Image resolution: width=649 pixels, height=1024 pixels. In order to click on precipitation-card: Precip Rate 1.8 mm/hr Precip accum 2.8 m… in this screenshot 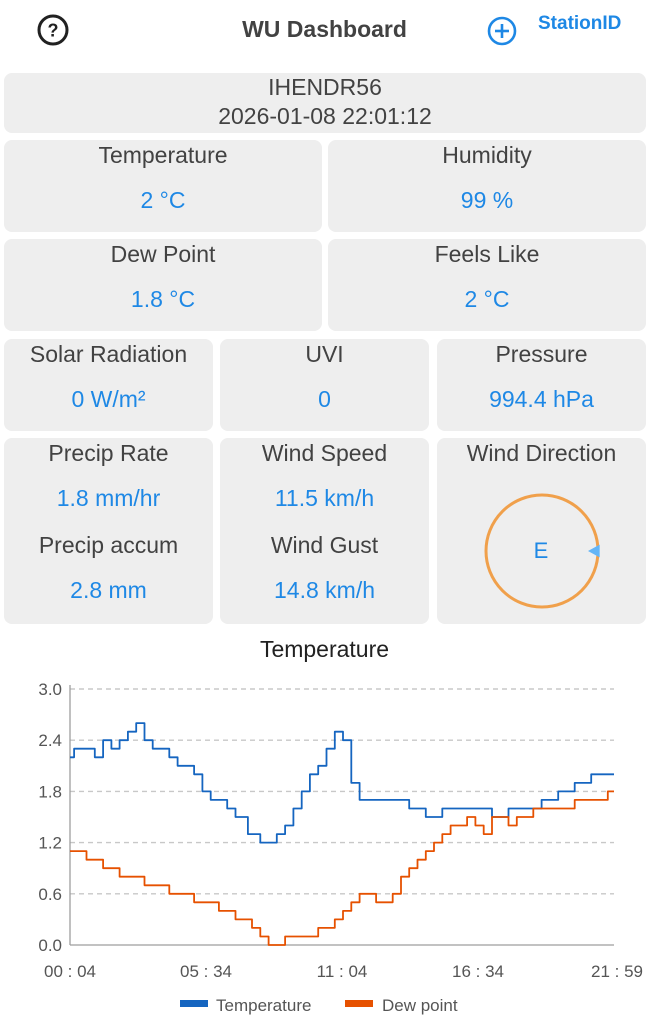, I will do `click(108, 531)`.